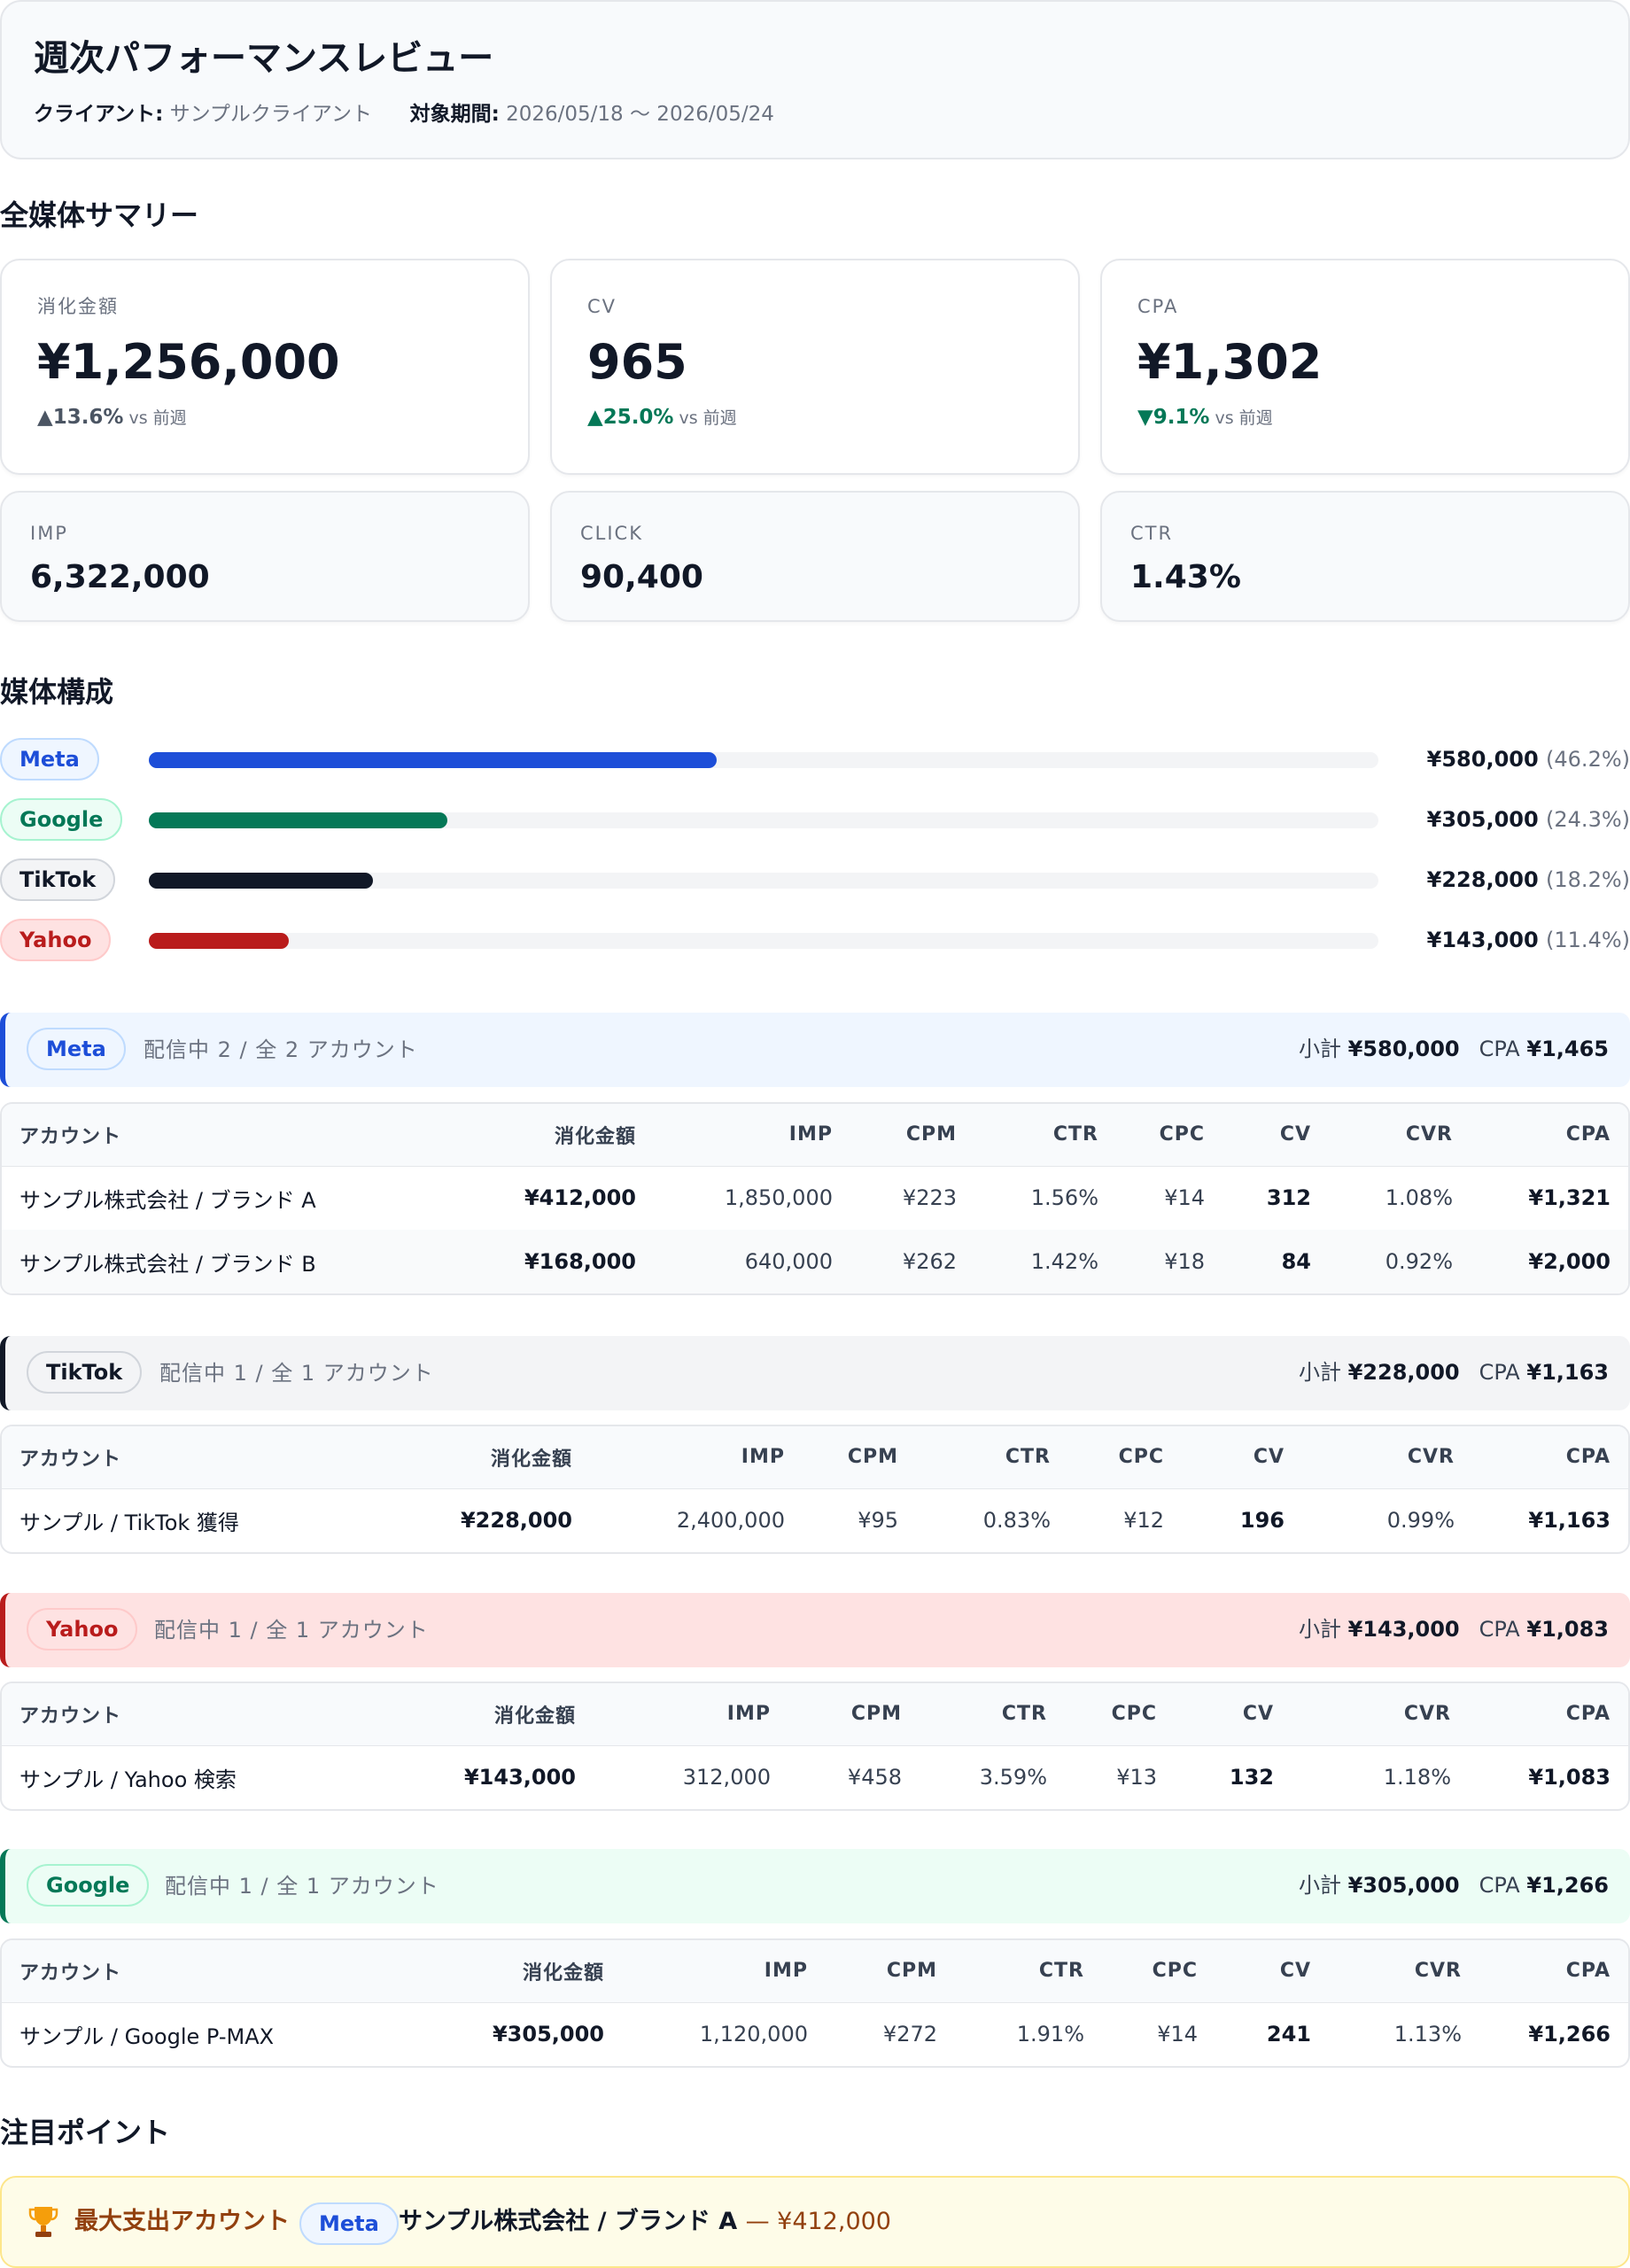 The width and height of the screenshot is (1630, 2268). What do you see at coordinates (909, 2034) in the screenshot?
I see `cell-cpm: ¥272` at bounding box center [909, 2034].